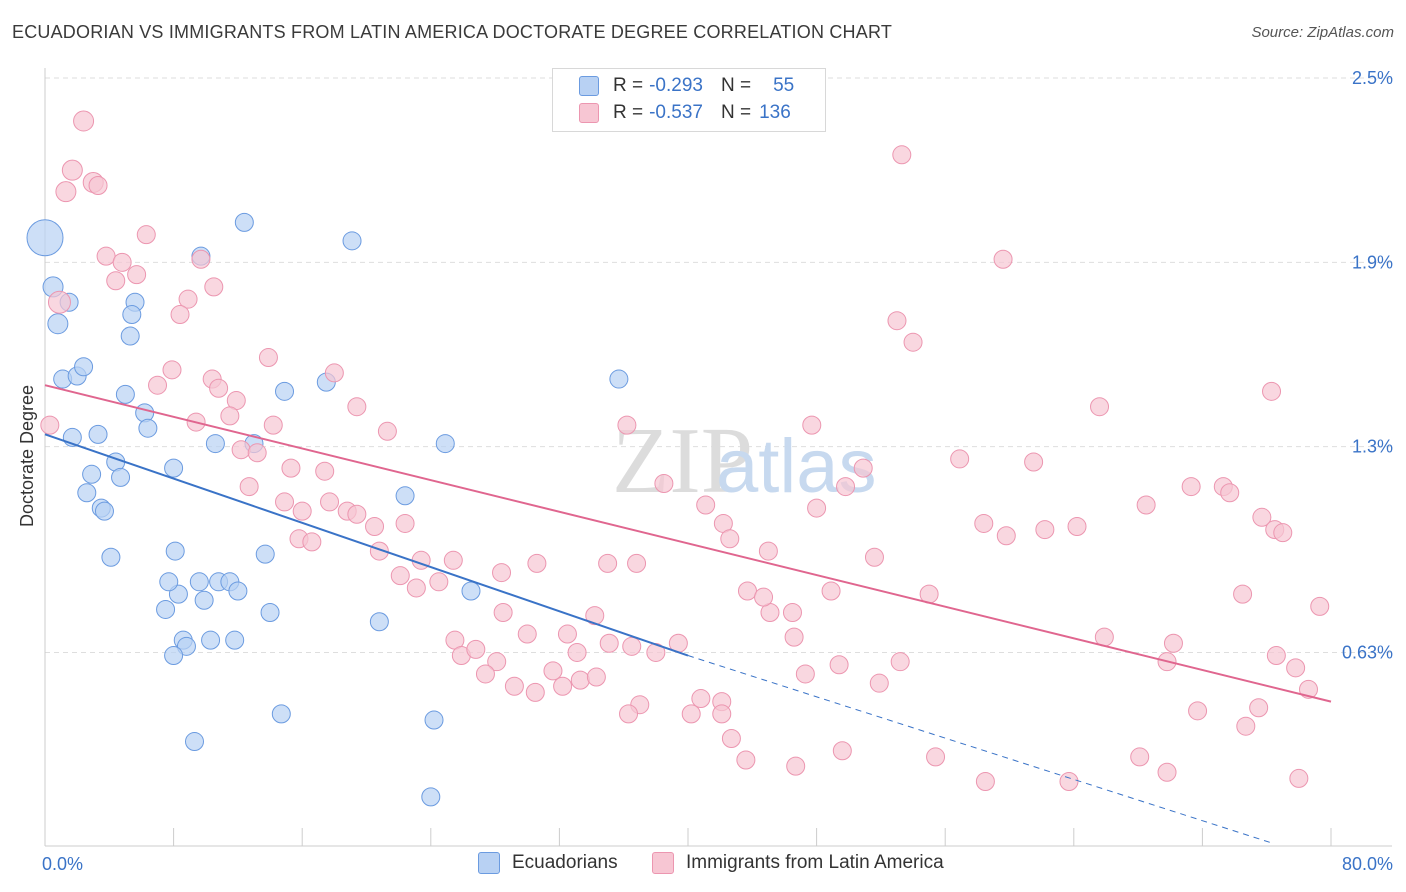 This screenshot has width=1406, height=892. Describe the element at coordinates (784, 85) in the screenshot. I see `legend-n-value: 55` at that location.